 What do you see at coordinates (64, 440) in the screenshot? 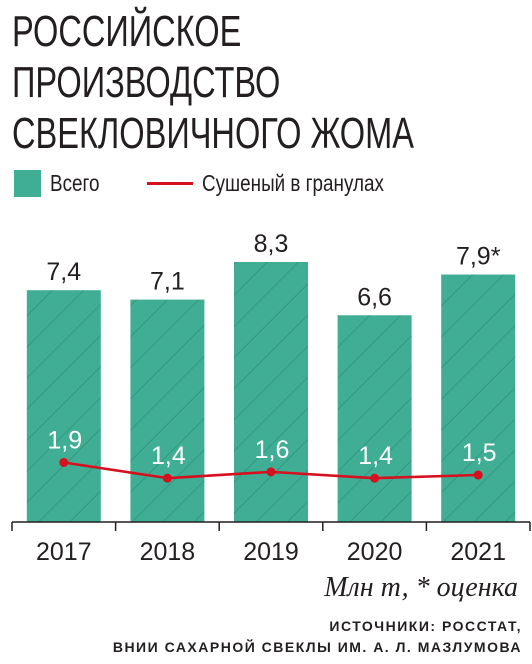
I see `dried-value-label-2017: 1,9` at bounding box center [64, 440].